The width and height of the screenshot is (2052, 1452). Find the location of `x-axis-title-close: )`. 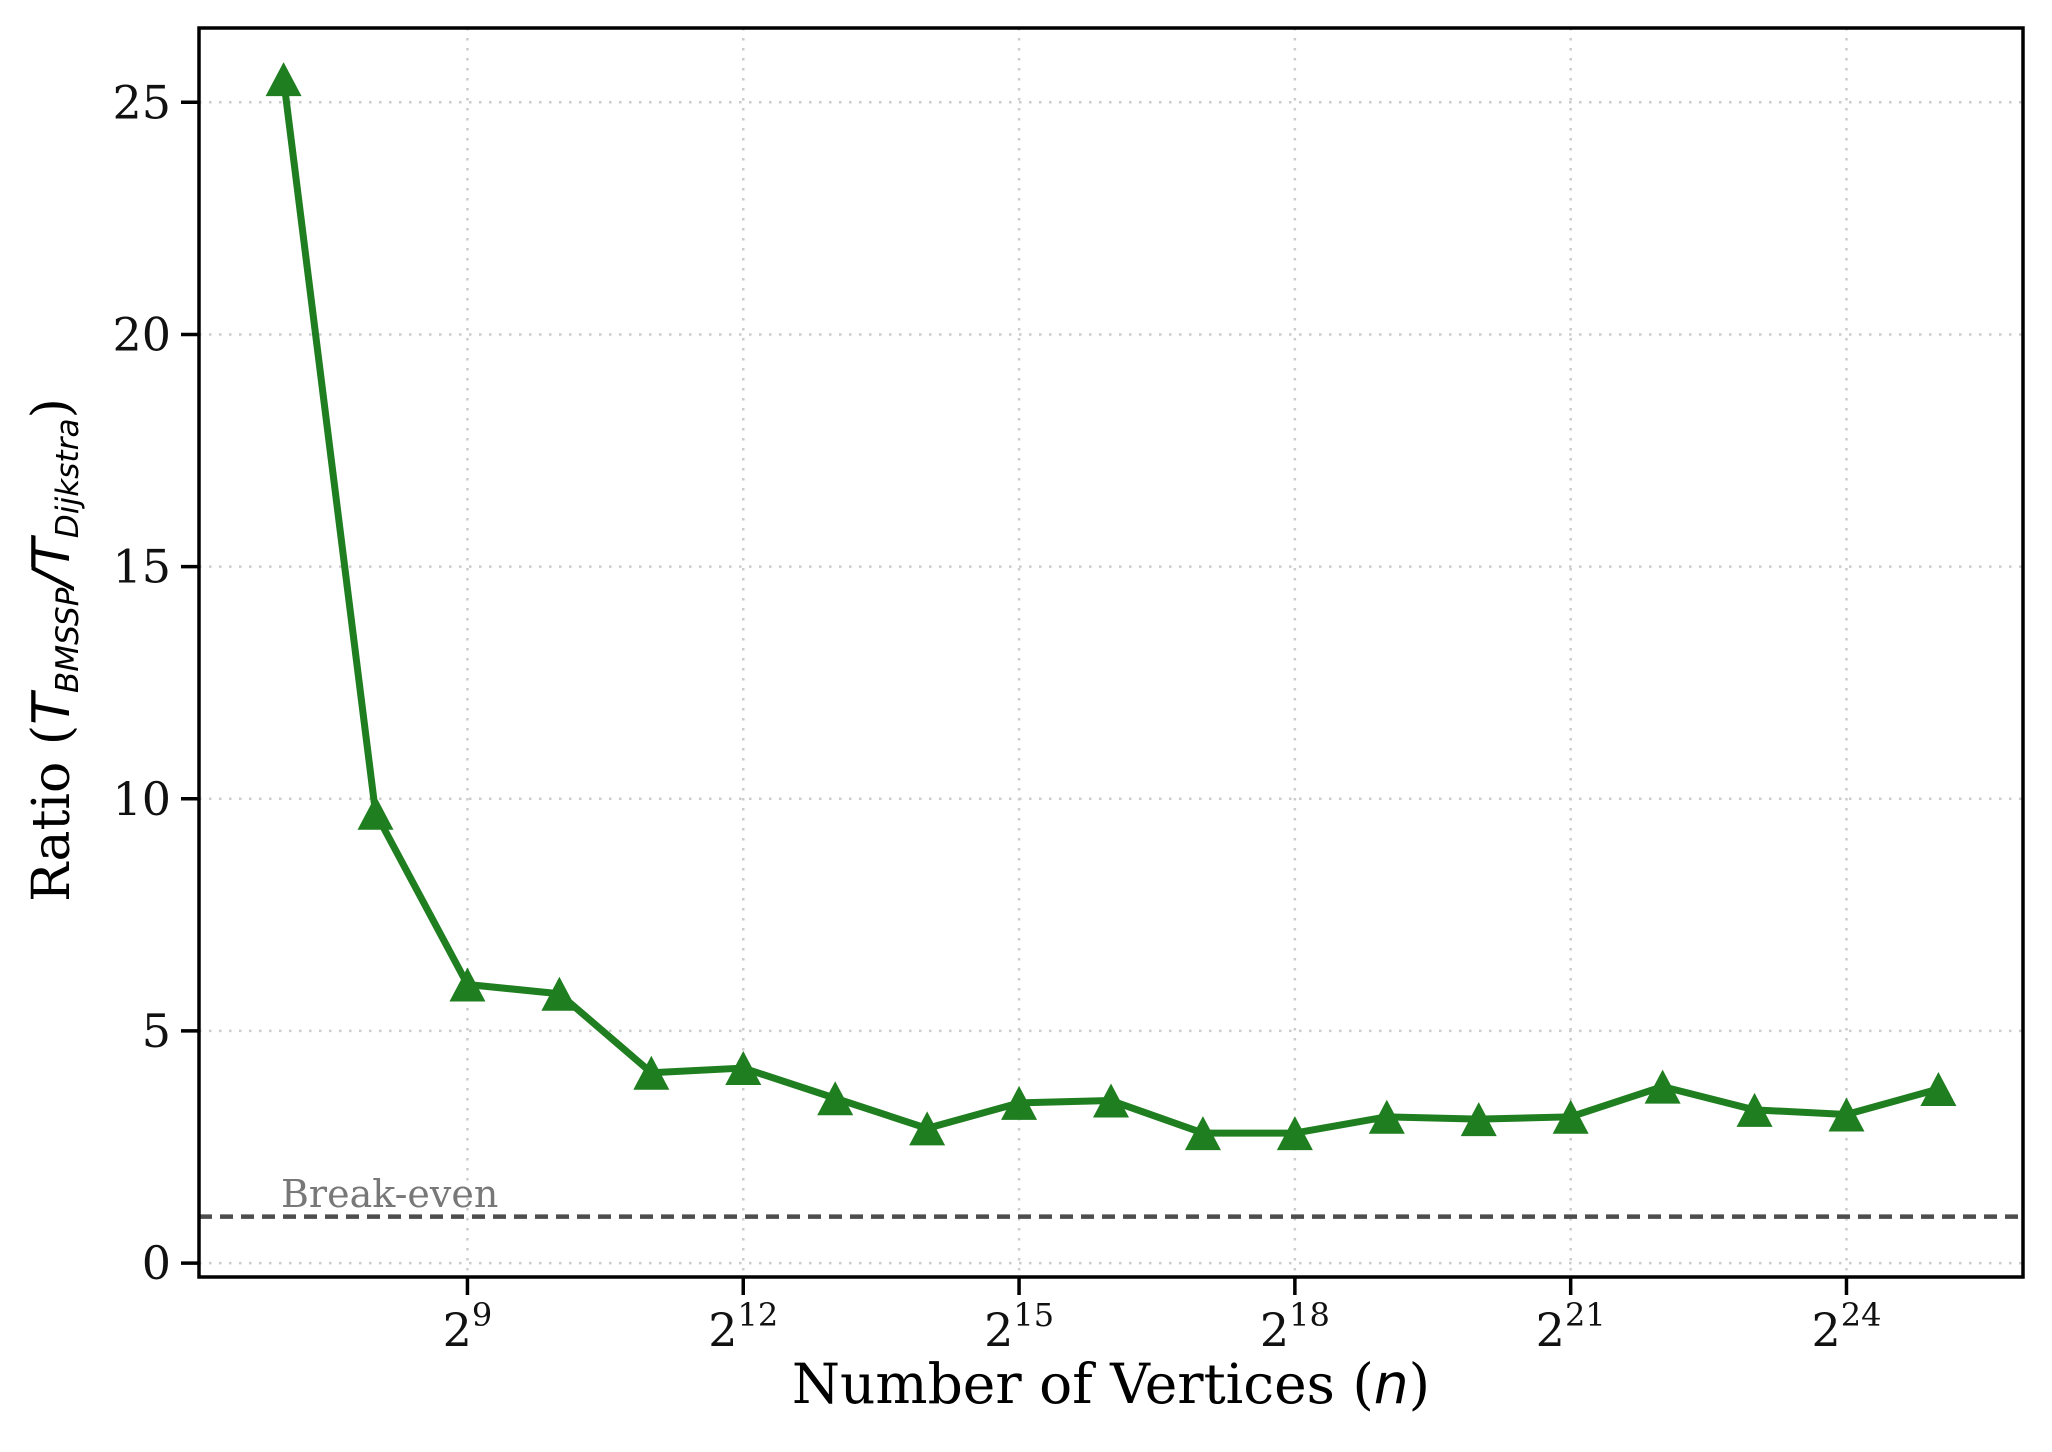

x-axis-title-close: ) is located at coordinates (1419, 1384).